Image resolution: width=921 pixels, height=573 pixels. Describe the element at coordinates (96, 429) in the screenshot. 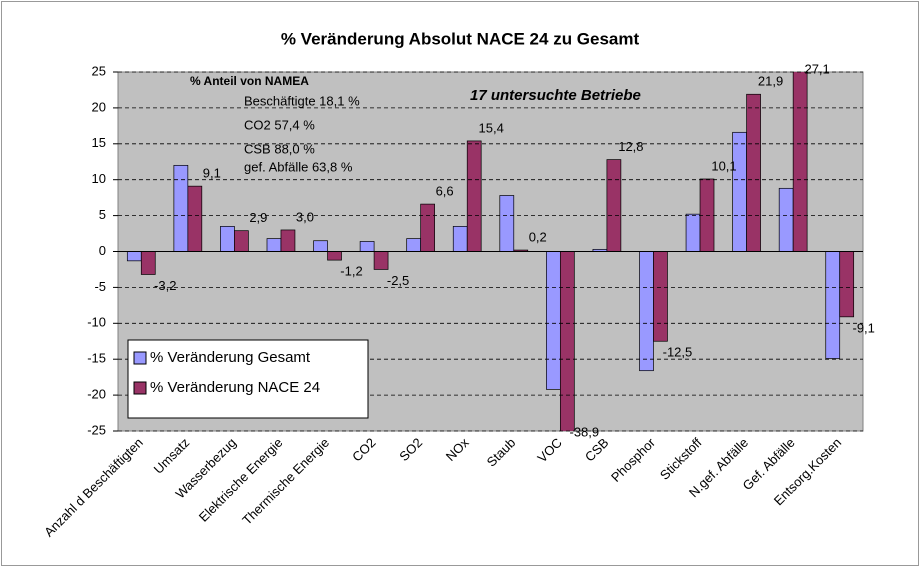

I see `y-tick-label: -25` at that location.